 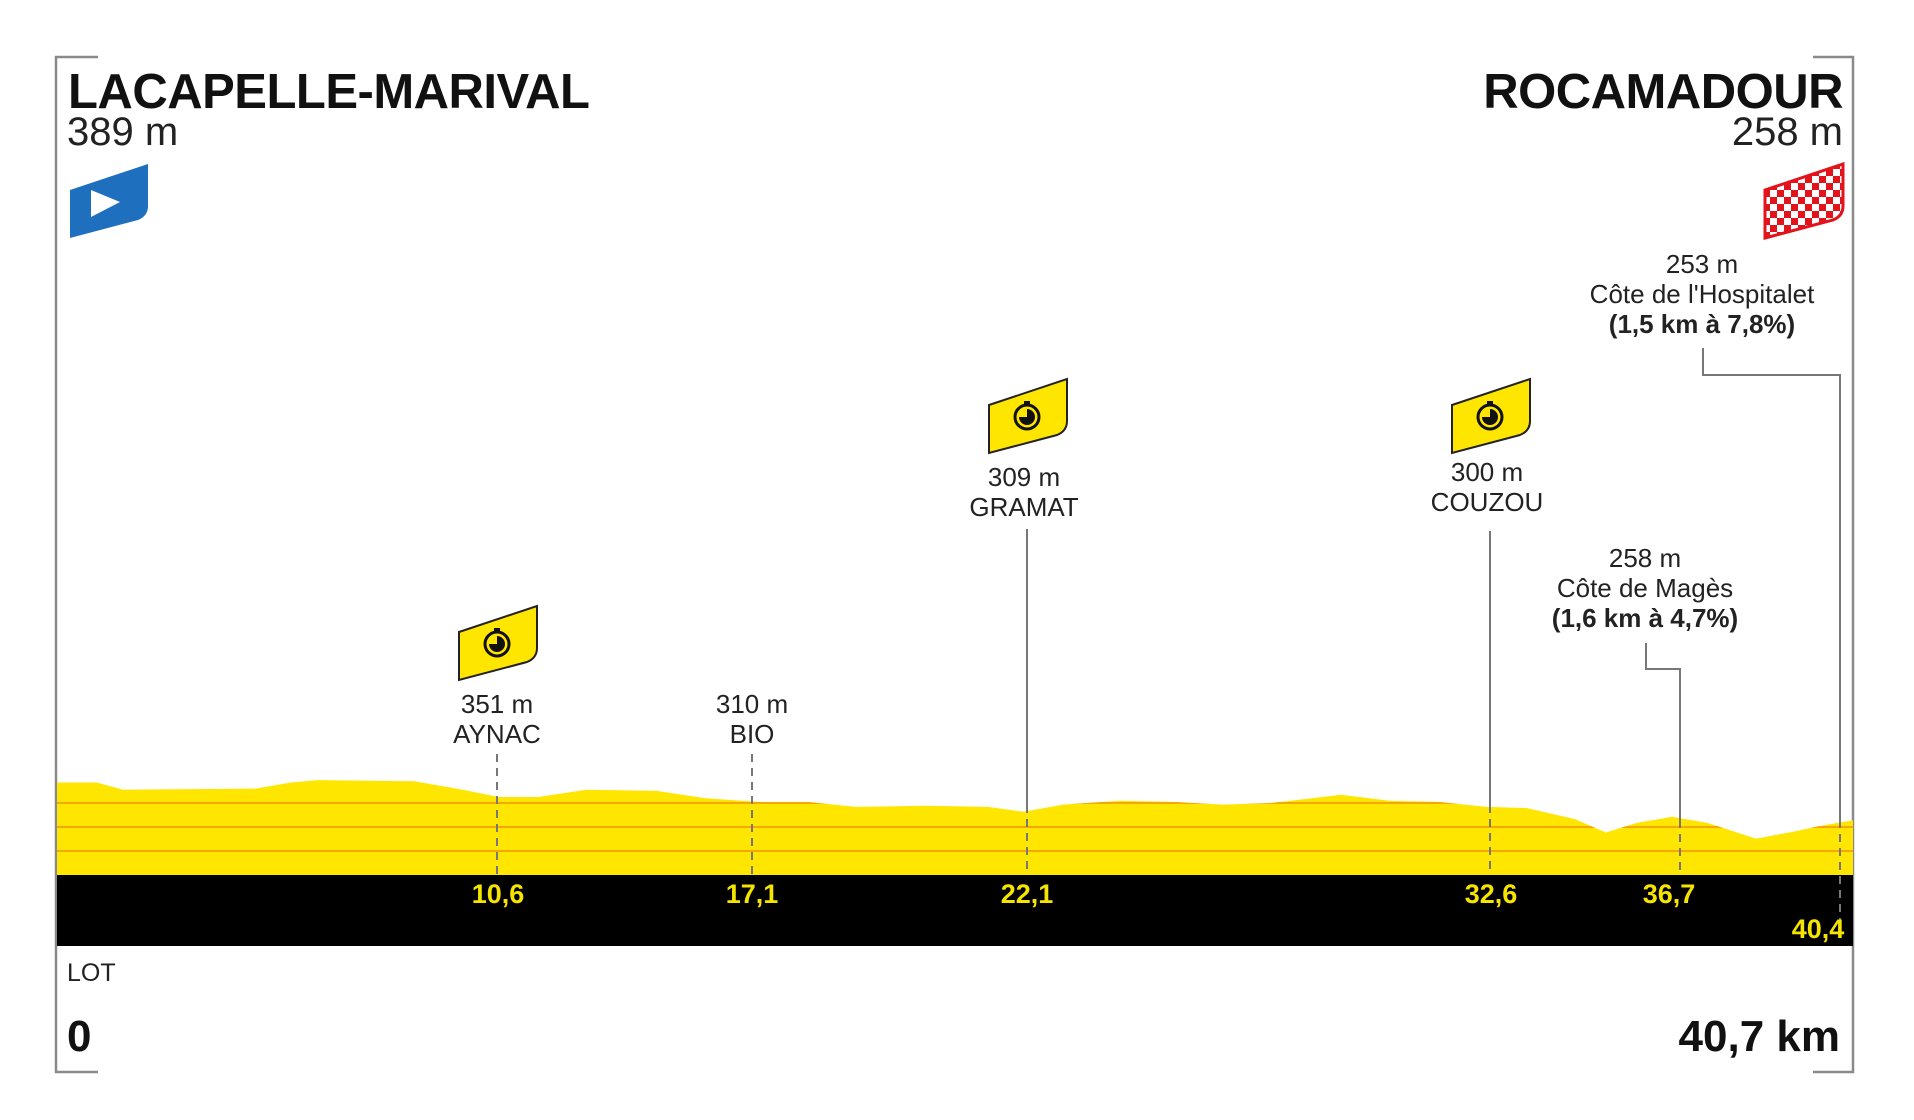 I want to click on km-label: 17,1, so click(x=752, y=894).